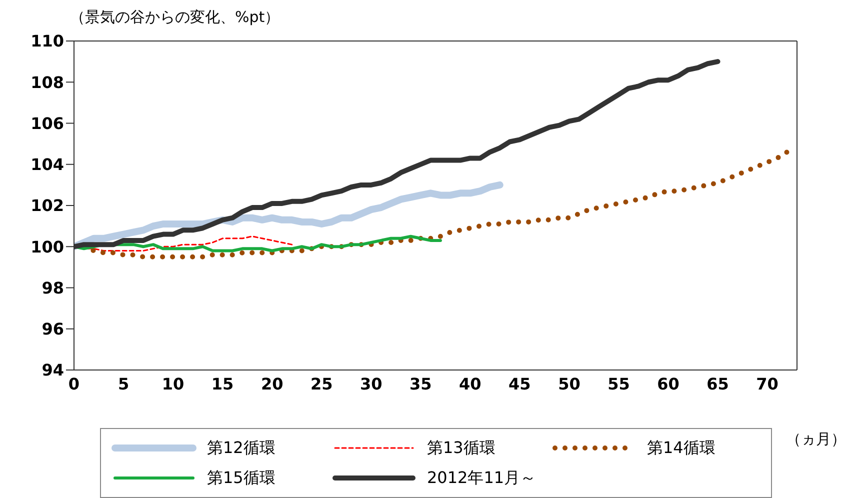  What do you see at coordinates (241, 478) in the screenshot?
I see `legend-label: 第15循環` at bounding box center [241, 478].